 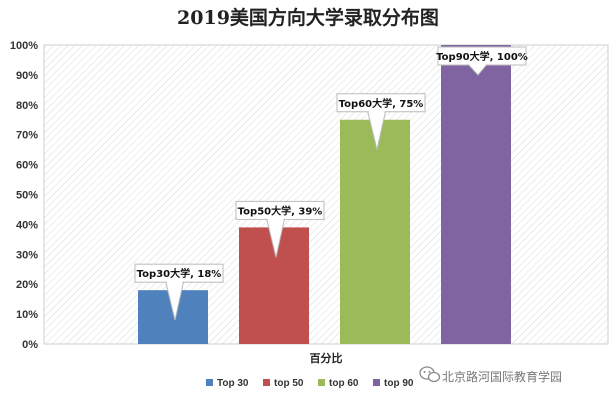 I want to click on y-tick-label: 50%, so click(x=27, y=196).